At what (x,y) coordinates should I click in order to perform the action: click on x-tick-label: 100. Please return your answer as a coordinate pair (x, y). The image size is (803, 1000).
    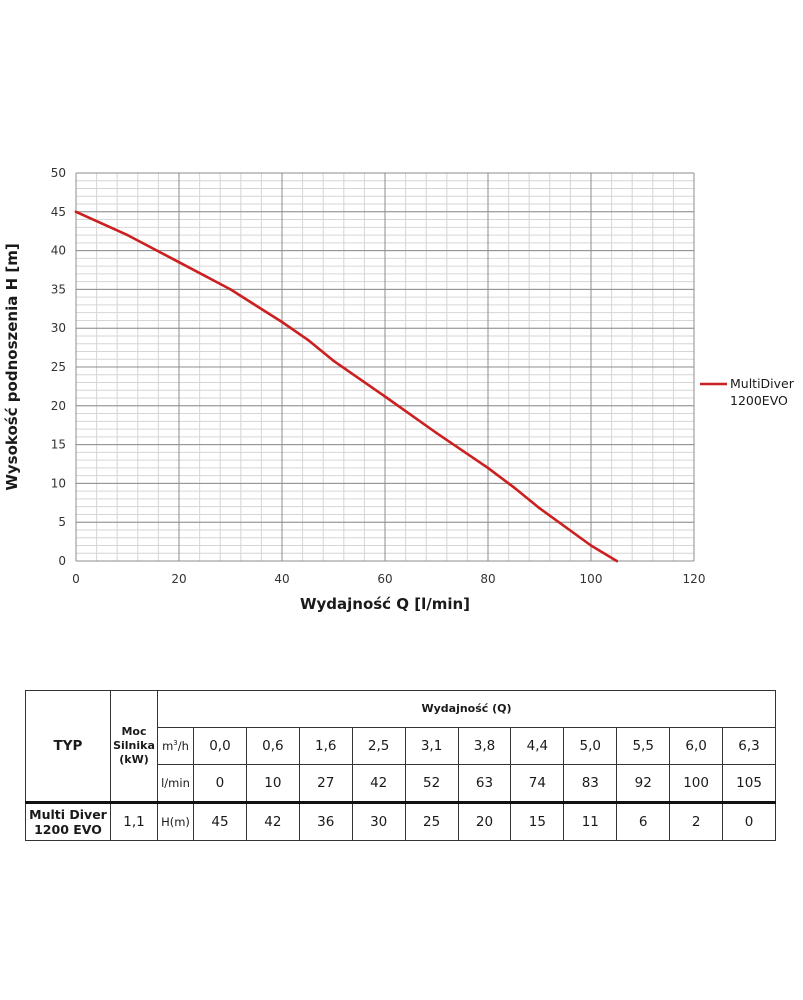
    Looking at the image, I should click on (591, 579).